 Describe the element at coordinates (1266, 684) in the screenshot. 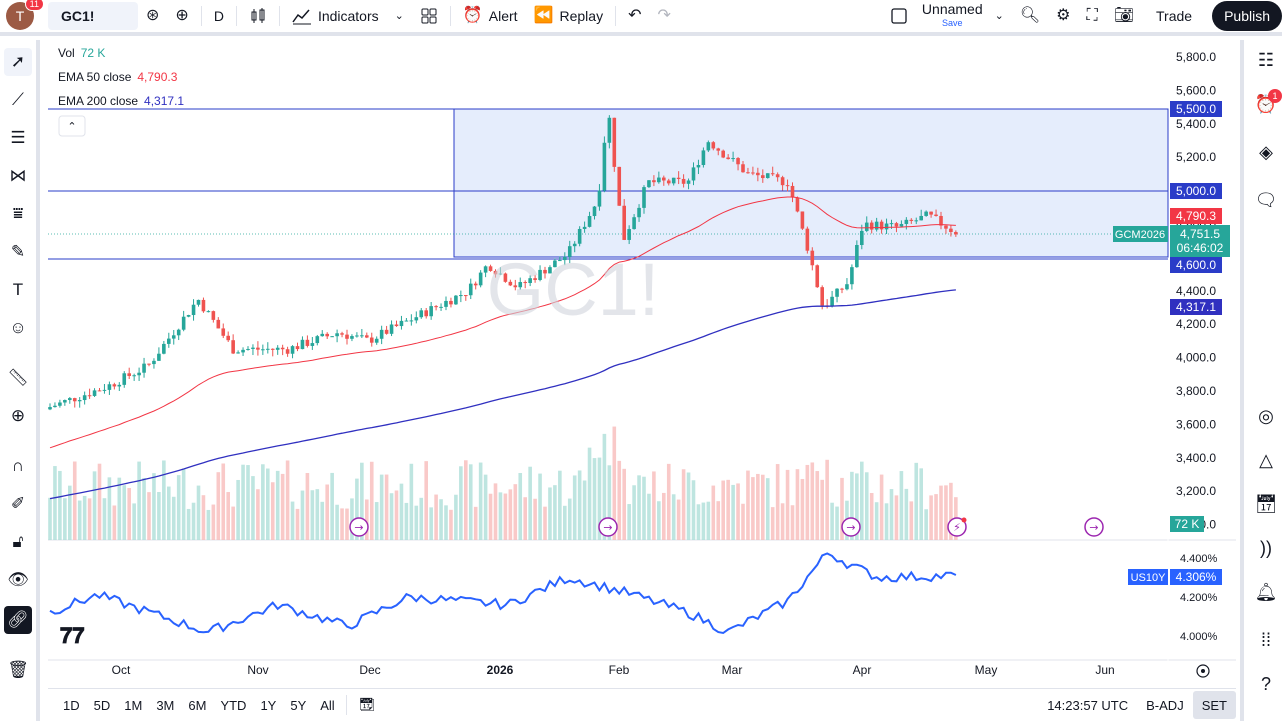

I see `help-button: ?` at that location.